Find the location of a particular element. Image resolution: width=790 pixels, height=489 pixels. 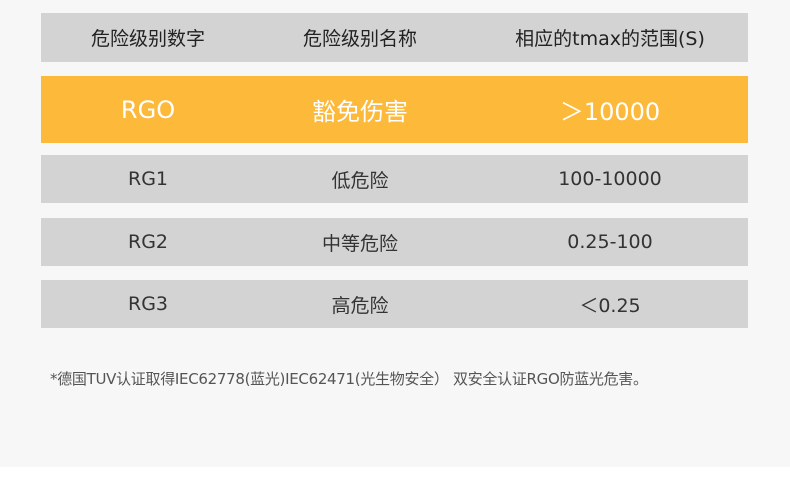

table-row-highlighted: RGO 豁免伤害 ＞10000 is located at coordinates (394, 109).